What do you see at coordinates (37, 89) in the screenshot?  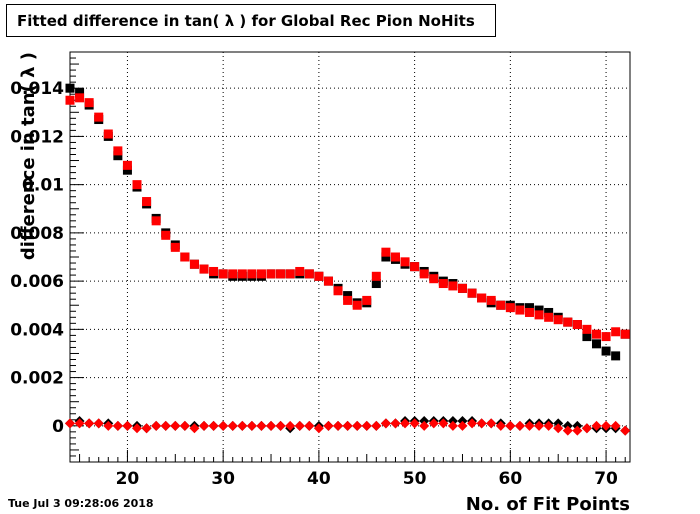 I see `y-tick-label: 0.014` at bounding box center [37, 89].